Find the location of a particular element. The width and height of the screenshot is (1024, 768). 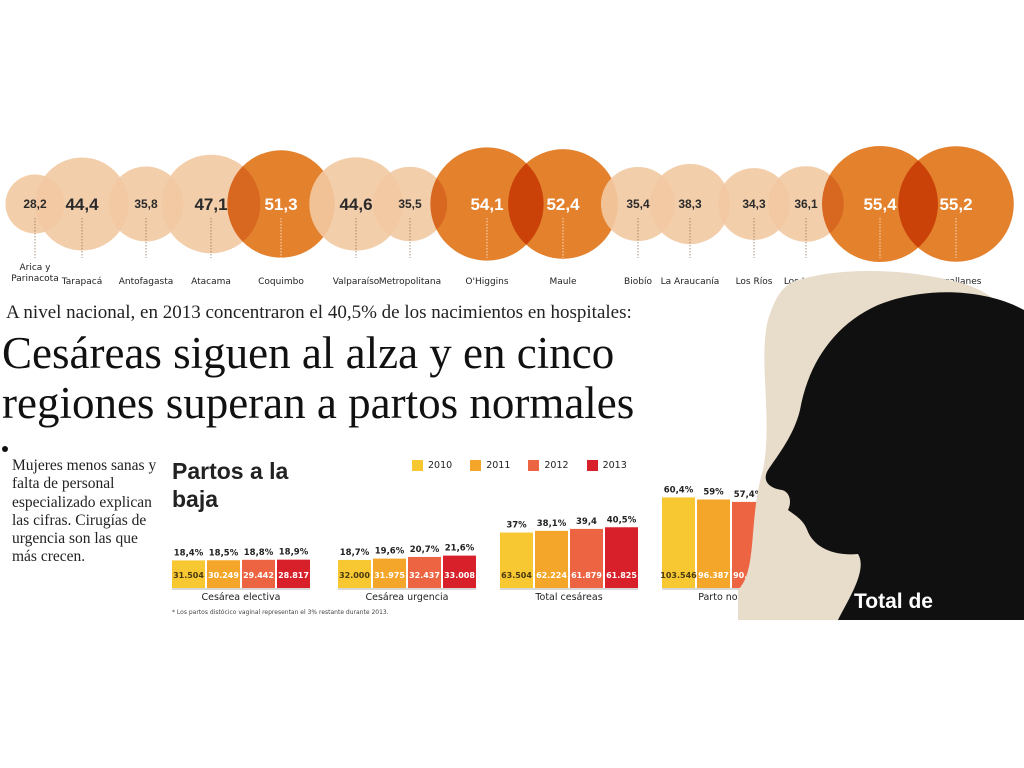

region-value-label: 35,8 is located at coordinates (146, 204).